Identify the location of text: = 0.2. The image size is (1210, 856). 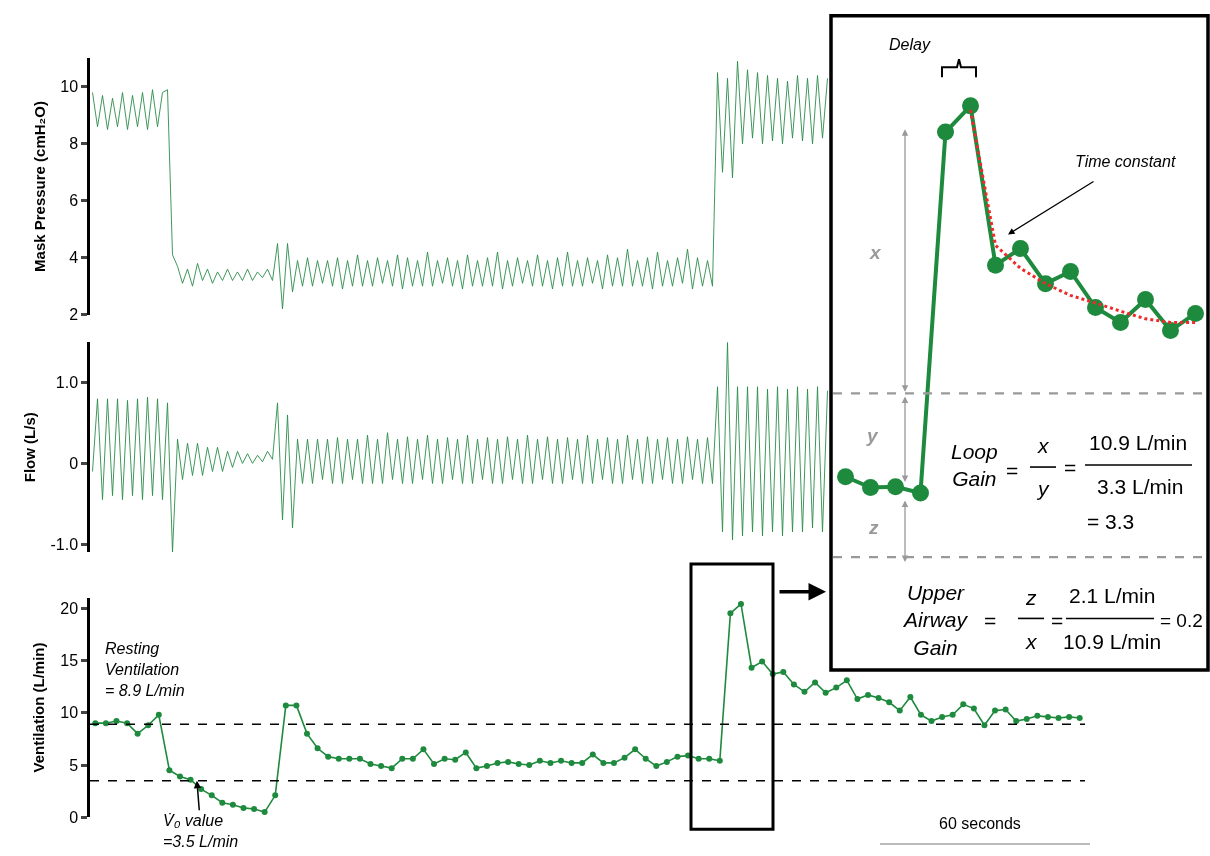
(1181, 620).